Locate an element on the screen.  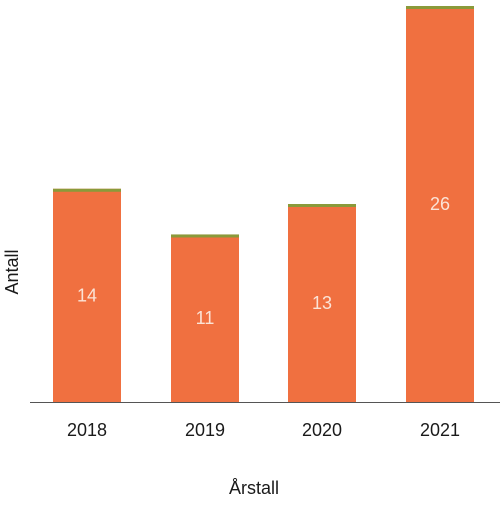
bar-2021 is located at coordinates (440, 204).